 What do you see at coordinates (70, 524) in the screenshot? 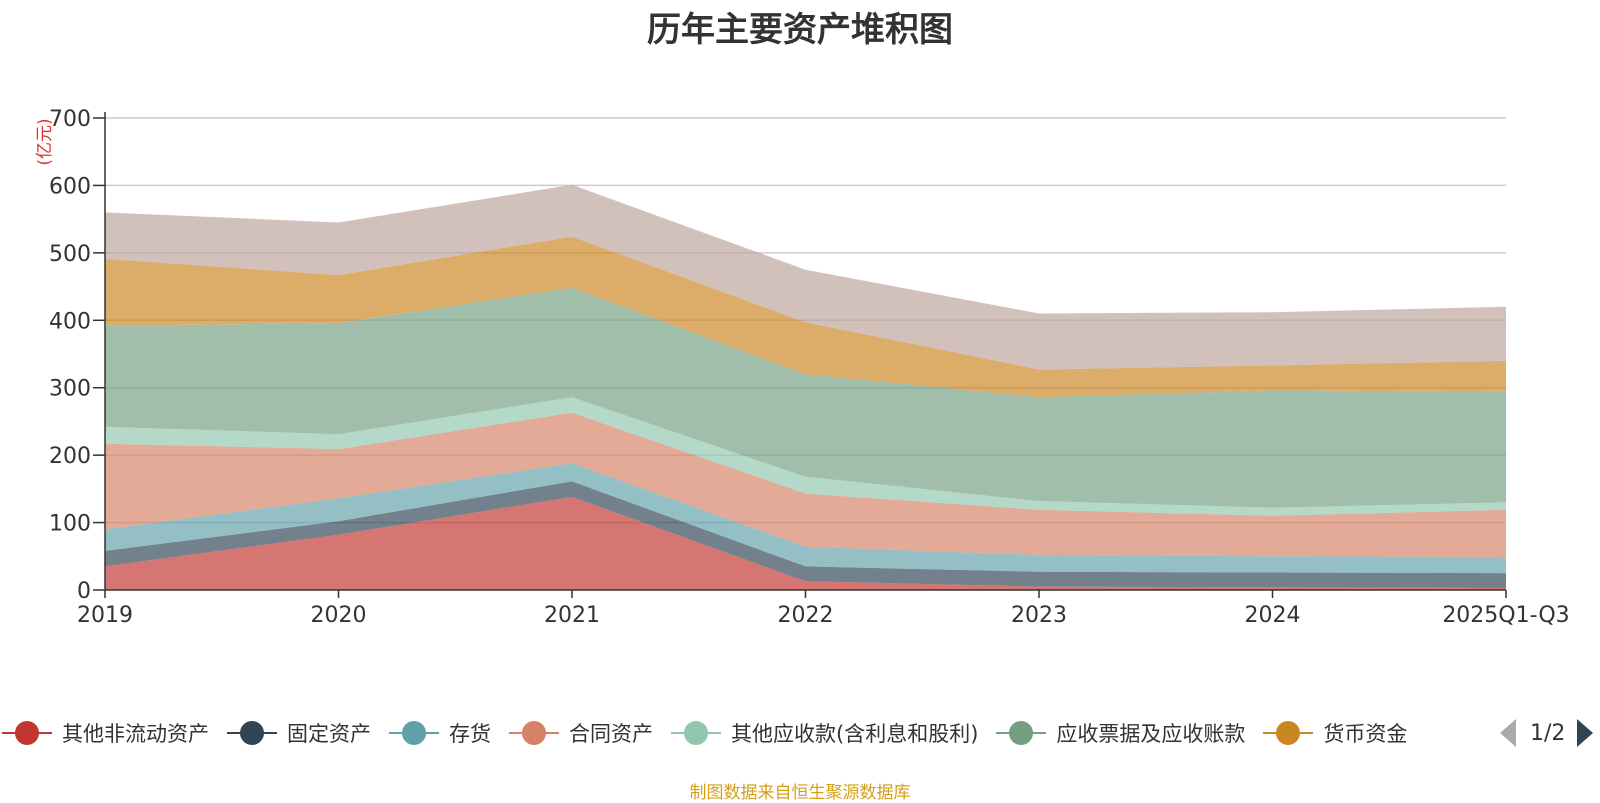
I see `y-tick-label-100: 100` at bounding box center [70, 524].